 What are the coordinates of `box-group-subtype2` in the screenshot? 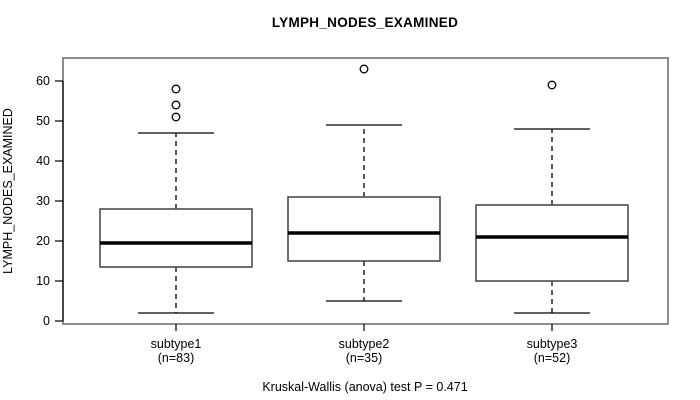 It's located at (364, 183).